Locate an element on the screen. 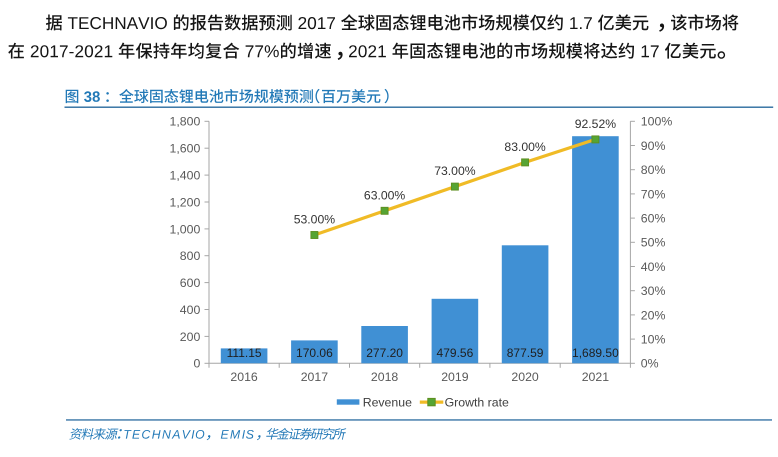 The image size is (778, 457). svg-text: 60% is located at coordinates (653, 219).